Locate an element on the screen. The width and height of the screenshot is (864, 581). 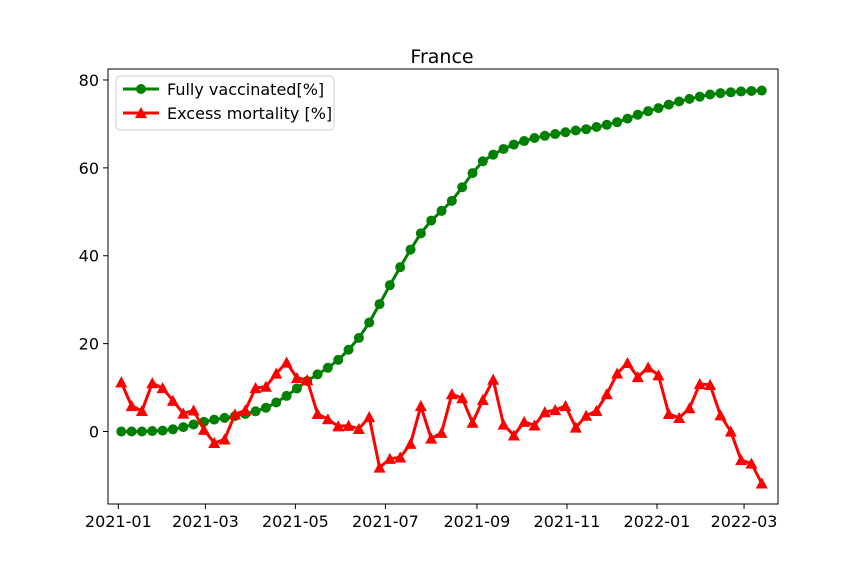
y-tick-label: 80 is located at coordinates (89, 80).